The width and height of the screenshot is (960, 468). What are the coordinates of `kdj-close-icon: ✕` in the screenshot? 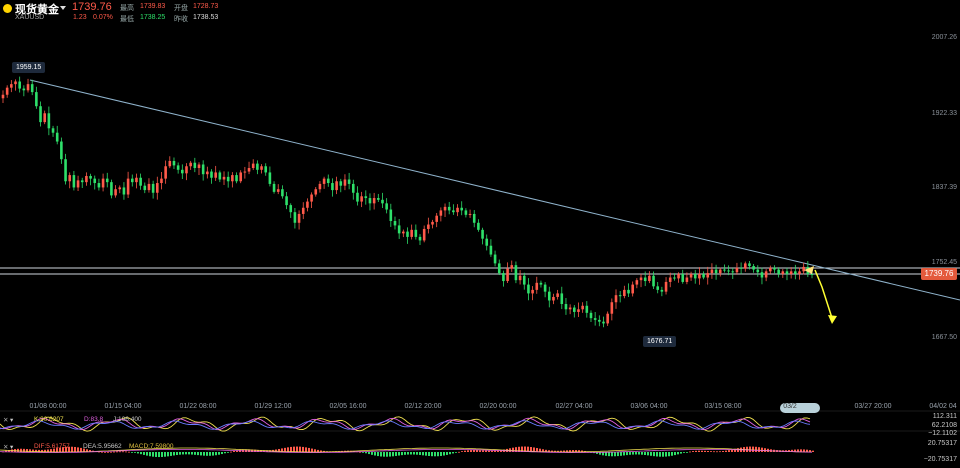 It's located at (6, 420).